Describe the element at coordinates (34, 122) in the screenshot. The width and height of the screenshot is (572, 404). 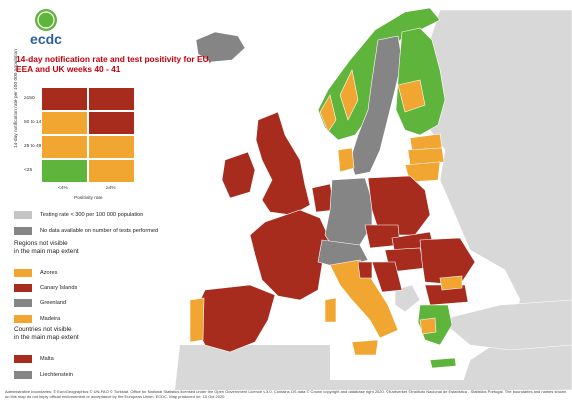
I see `matrix-y-tick: 50 to 149` at that location.